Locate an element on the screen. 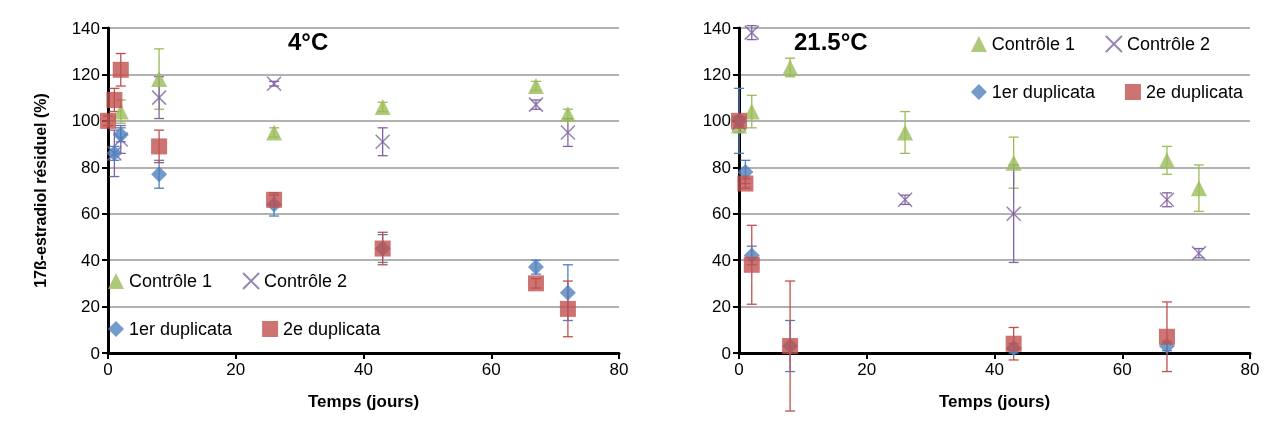  y-axis-title: 17ß-estradiol résiduel (%) is located at coordinates (40, 190).